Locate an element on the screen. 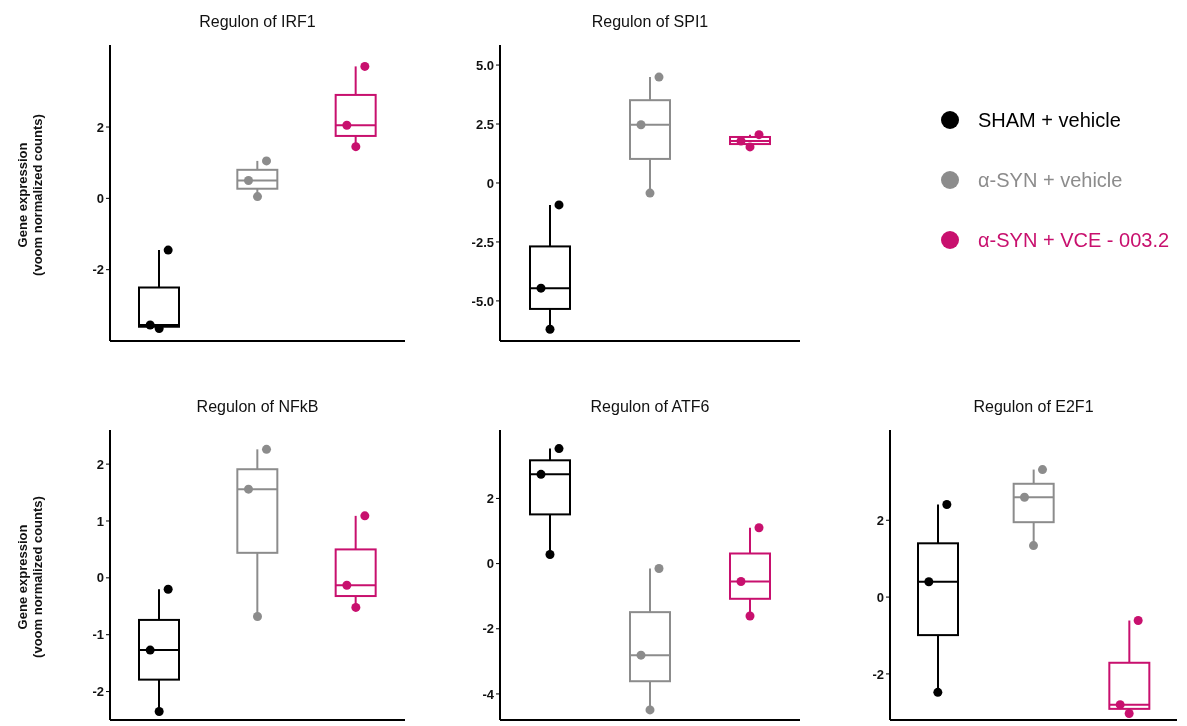  chart-title: Regulon of IRF1 is located at coordinates (257, 22).